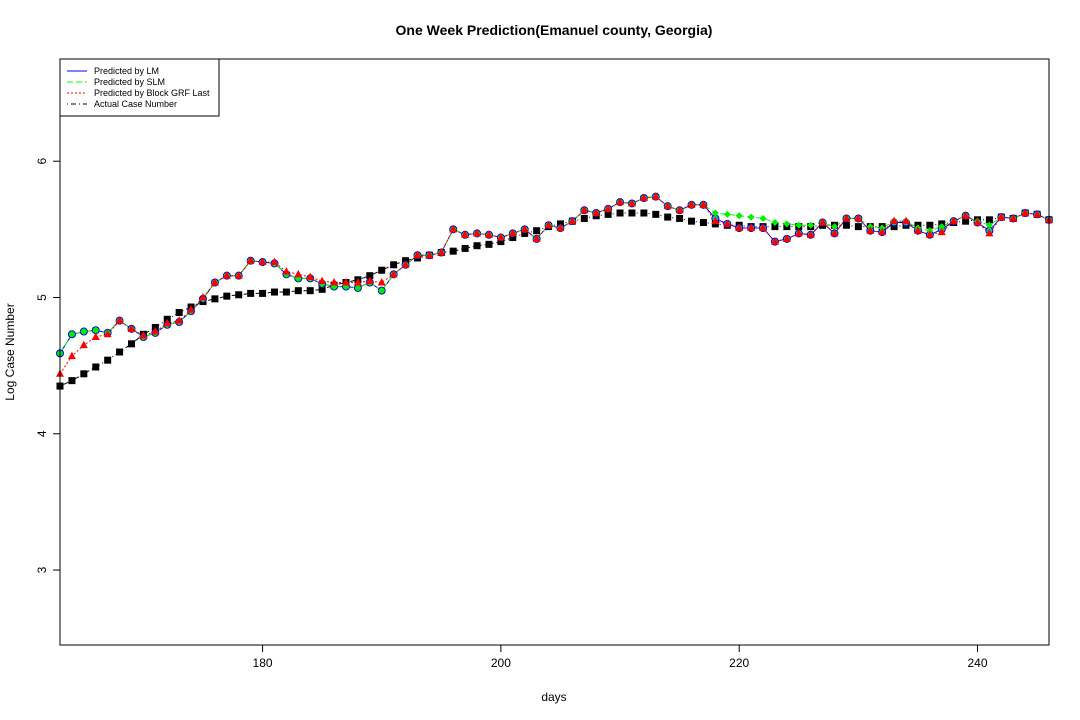 This screenshot has width=1080, height=720. Describe the element at coordinates (977, 663) in the screenshot. I see `x-tick-label: 240` at that location.